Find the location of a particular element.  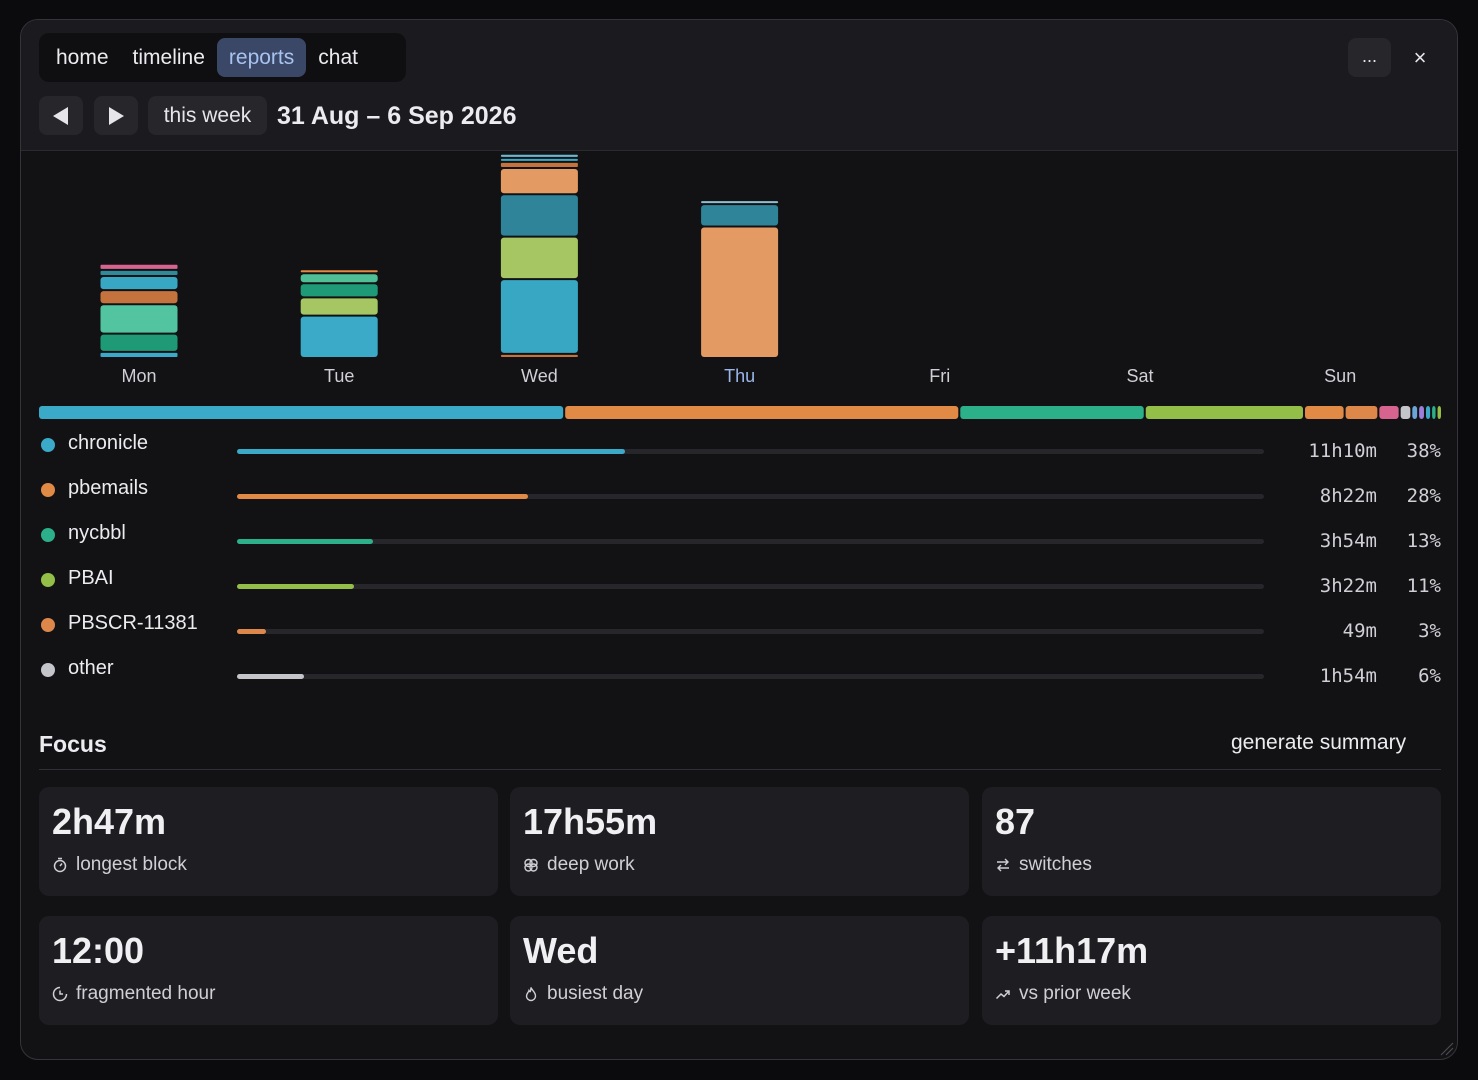

day-label-mon: Mon is located at coordinates (138, 376).